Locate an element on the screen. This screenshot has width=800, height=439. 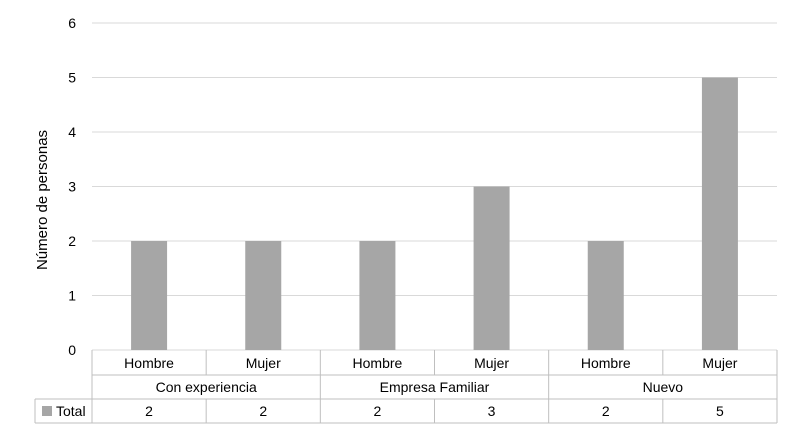
y-tick-label: 5 is located at coordinates (72, 78).